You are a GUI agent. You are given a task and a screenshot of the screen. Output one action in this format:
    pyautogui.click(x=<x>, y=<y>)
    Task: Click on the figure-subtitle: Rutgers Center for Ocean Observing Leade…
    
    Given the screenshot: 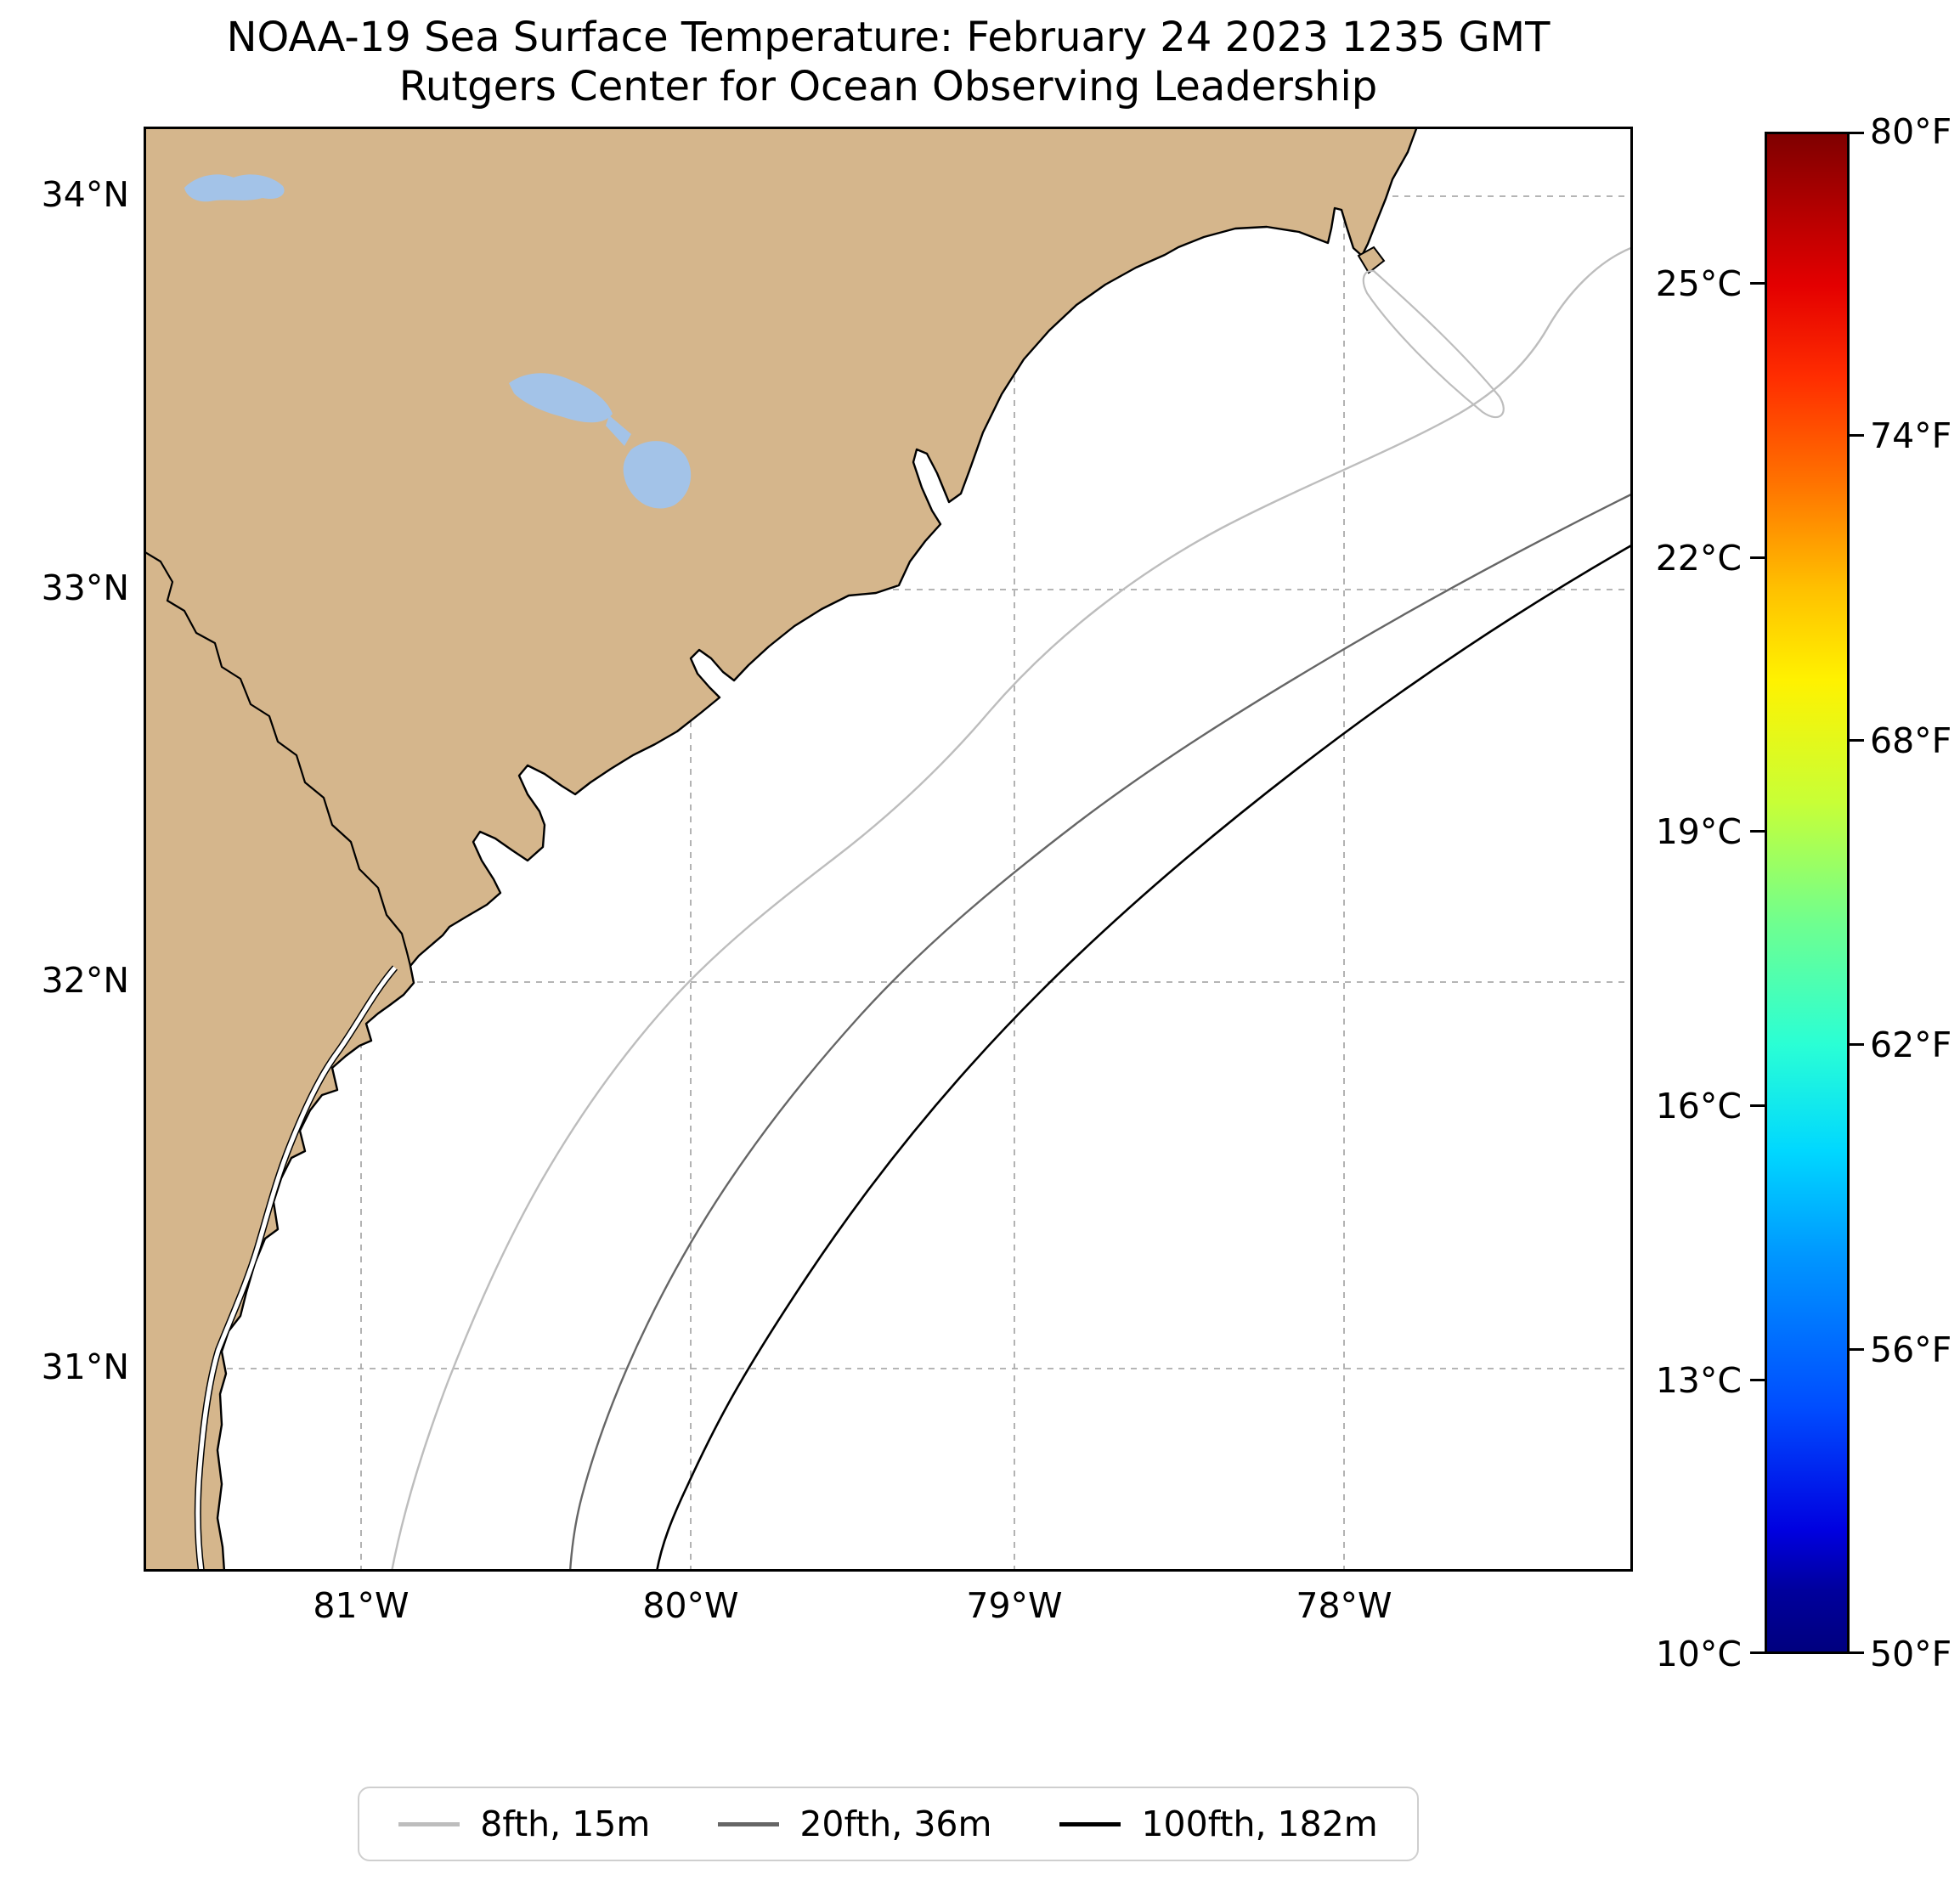 What is the action you would take?
    pyautogui.click(x=888, y=86)
    